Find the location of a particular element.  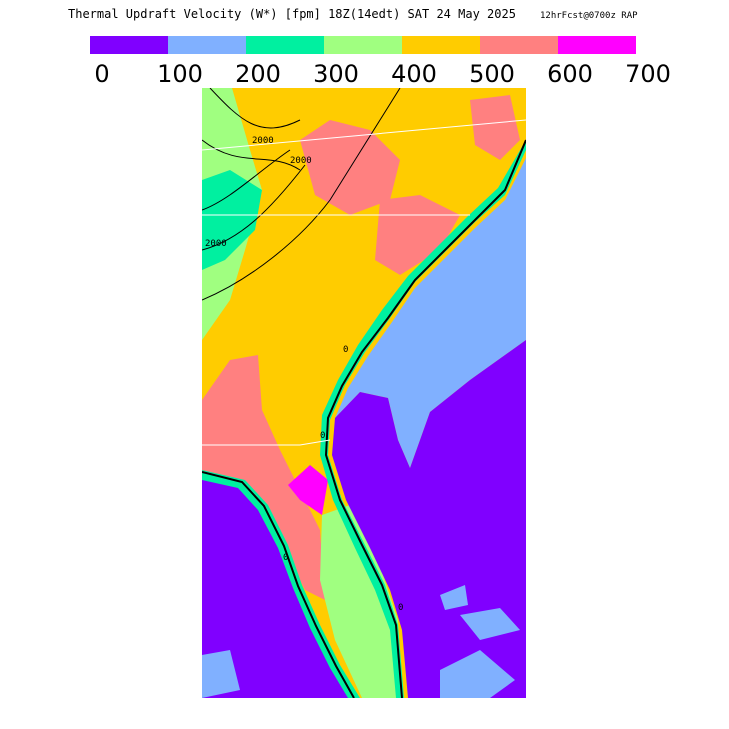

ocean-purple is located at coordinates (429, 519).